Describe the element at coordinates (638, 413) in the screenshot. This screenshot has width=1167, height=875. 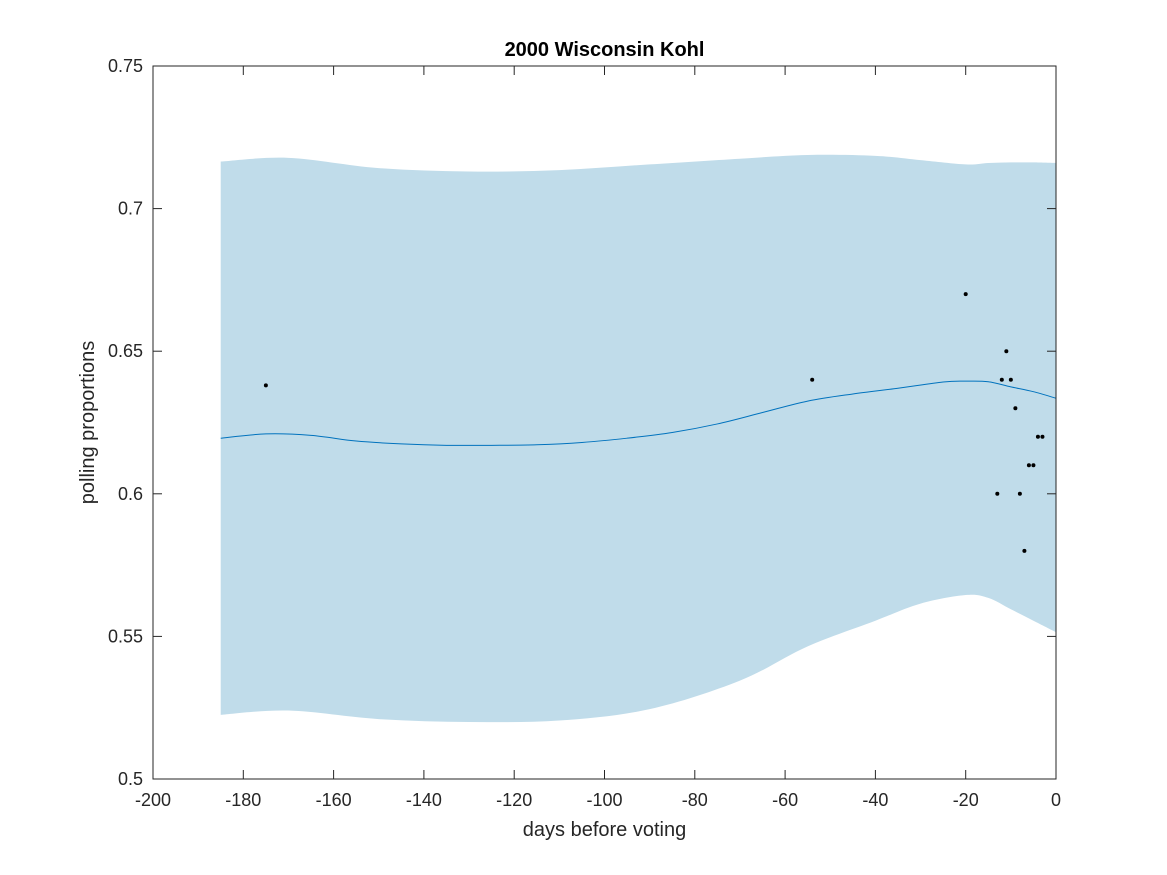
I see `trend-line` at that location.